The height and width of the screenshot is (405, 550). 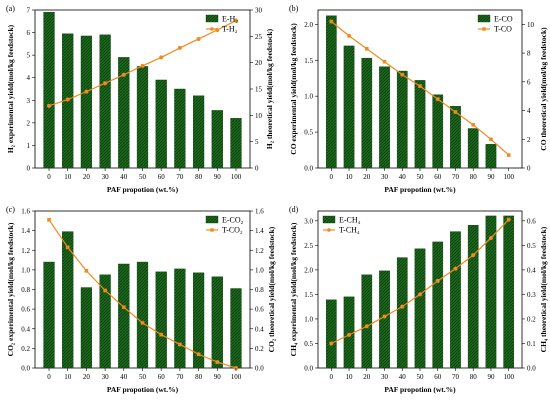 What do you see at coordinates (49, 377) in the screenshot?
I see `x-tick-label: 0` at bounding box center [49, 377].